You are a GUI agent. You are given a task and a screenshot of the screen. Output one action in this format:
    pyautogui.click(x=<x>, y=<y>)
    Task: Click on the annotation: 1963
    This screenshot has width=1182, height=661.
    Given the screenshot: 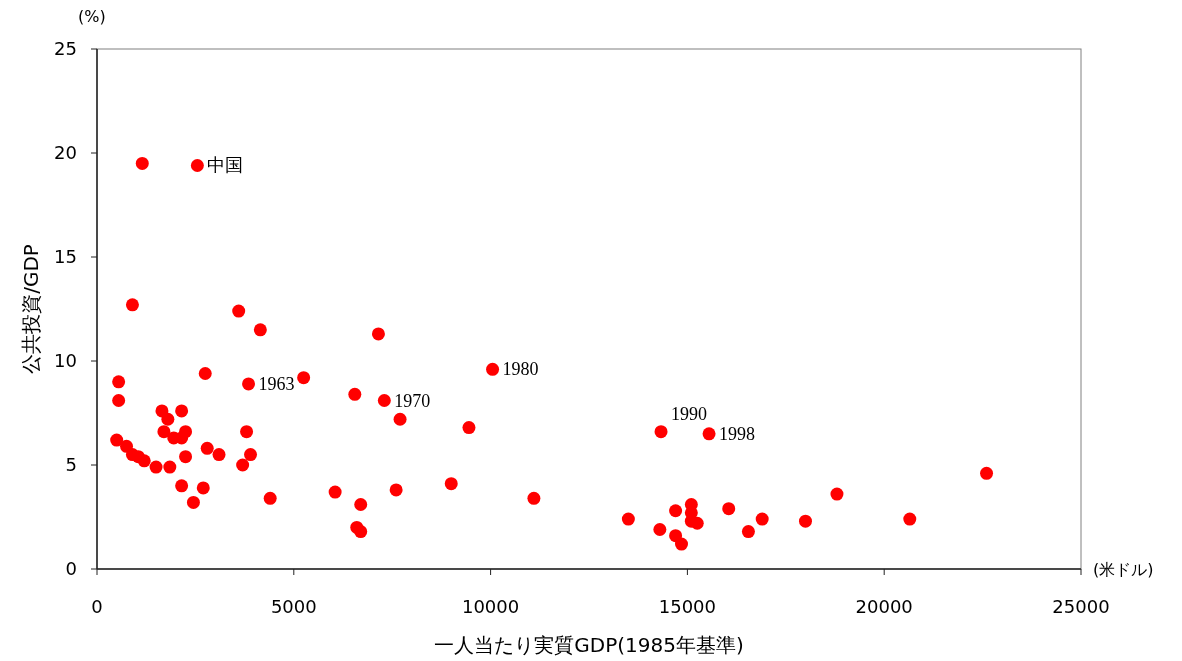 What is the action you would take?
    pyautogui.click(x=276, y=383)
    